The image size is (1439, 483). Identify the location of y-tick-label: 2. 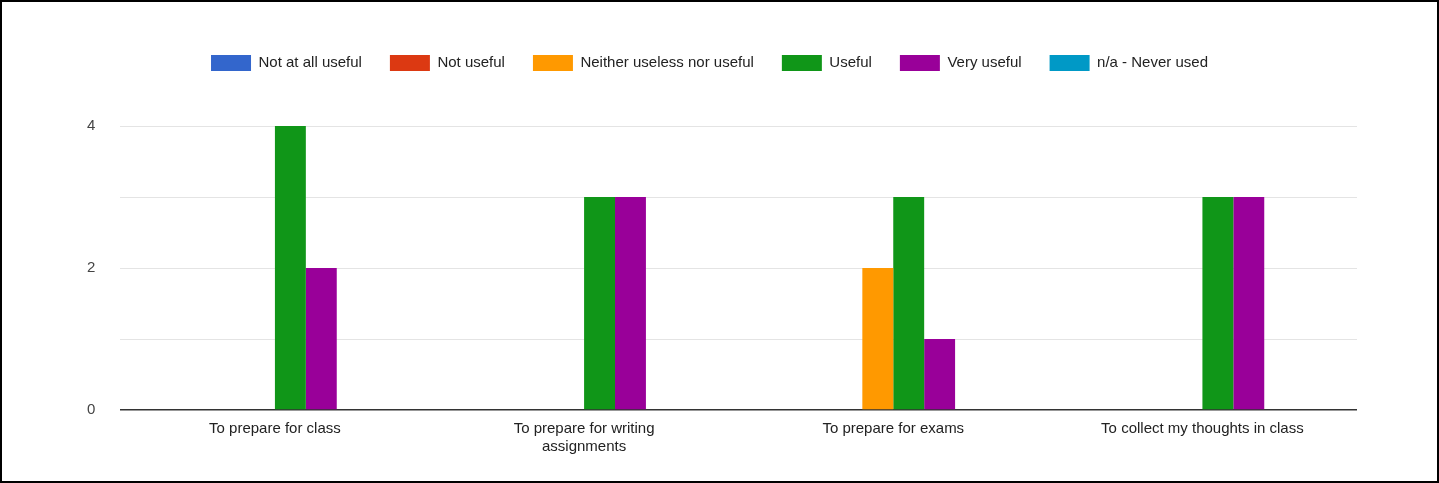
(91, 267).